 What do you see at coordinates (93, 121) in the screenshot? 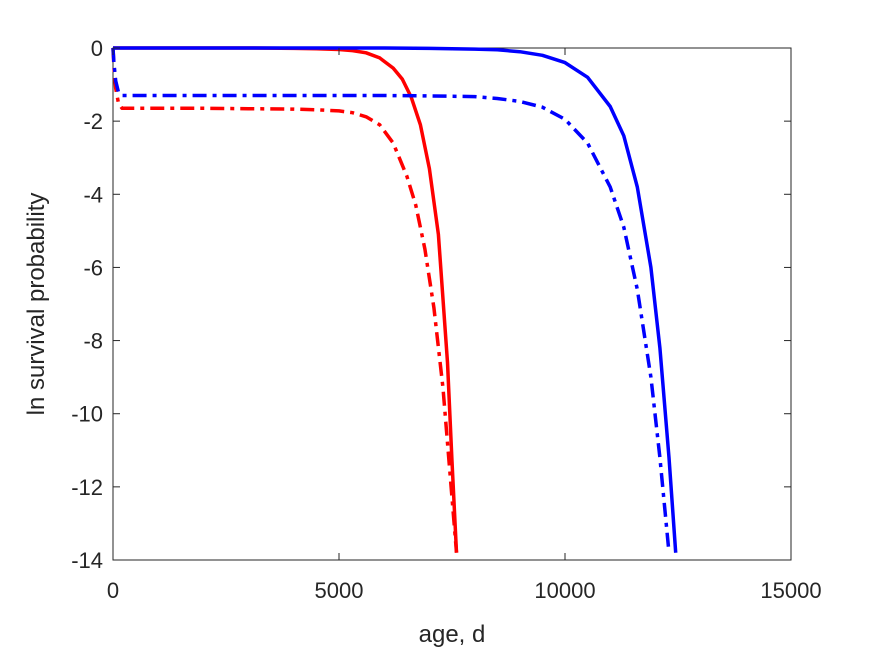
I see `y-tick-label: -2` at bounding box center [93, 121].